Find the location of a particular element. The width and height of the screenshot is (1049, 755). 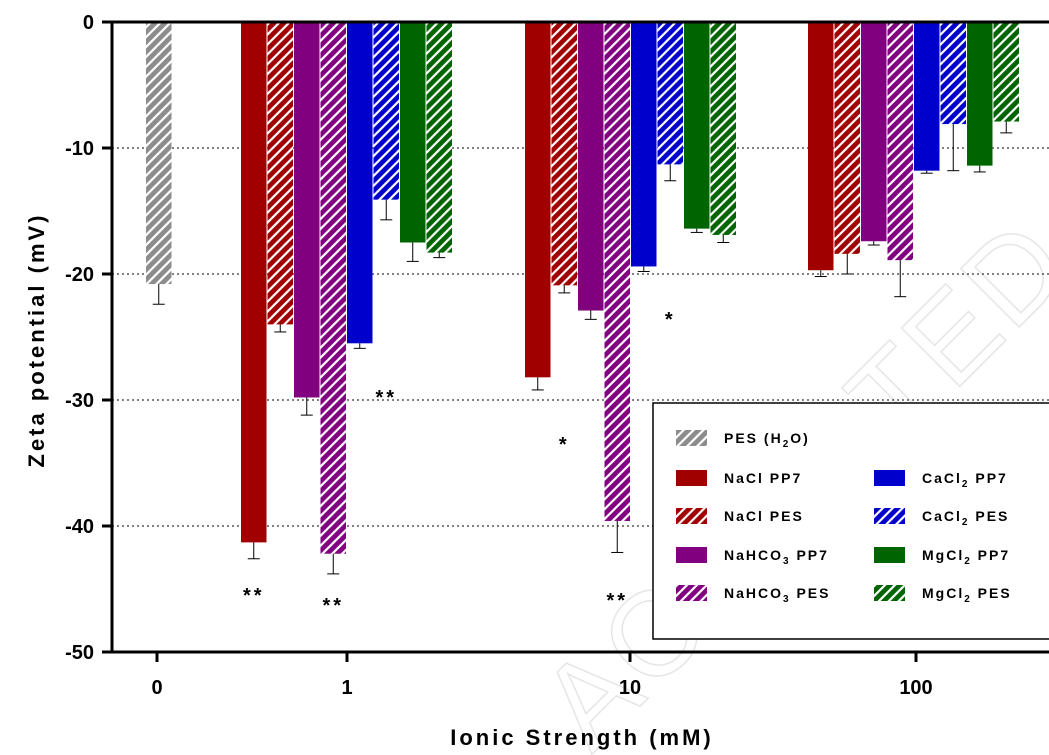

x-tick-label: 0 is located at coordinates (156, 688).